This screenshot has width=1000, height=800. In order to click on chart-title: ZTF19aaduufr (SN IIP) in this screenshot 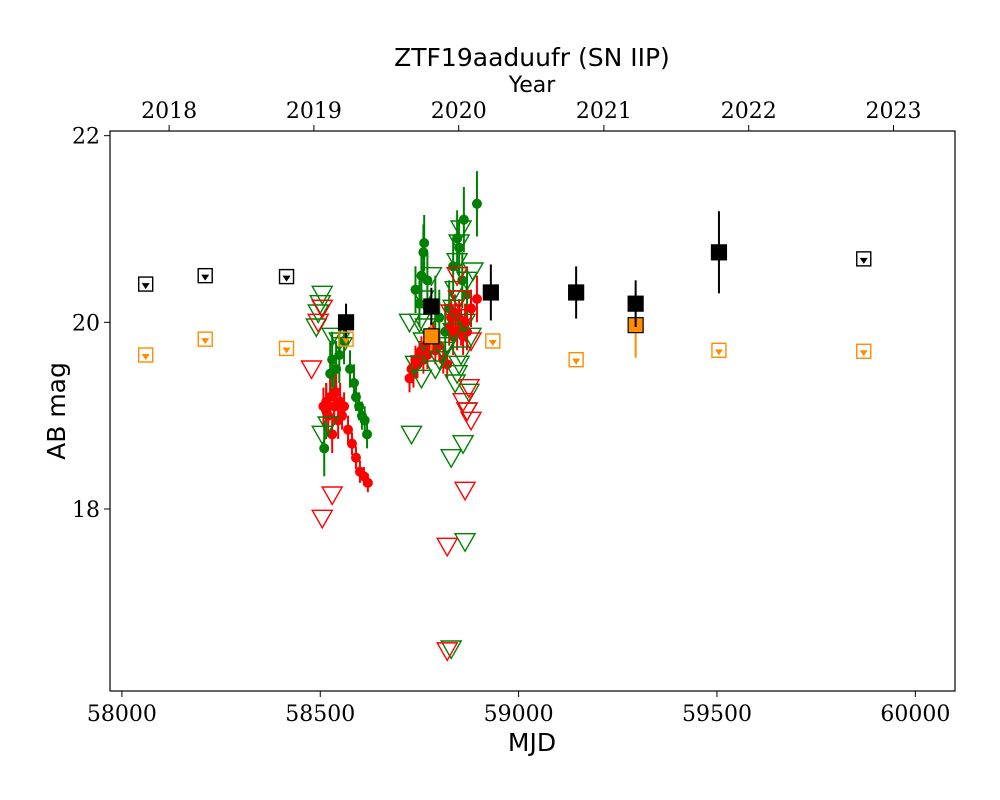, I will do `click(532, 57)`.